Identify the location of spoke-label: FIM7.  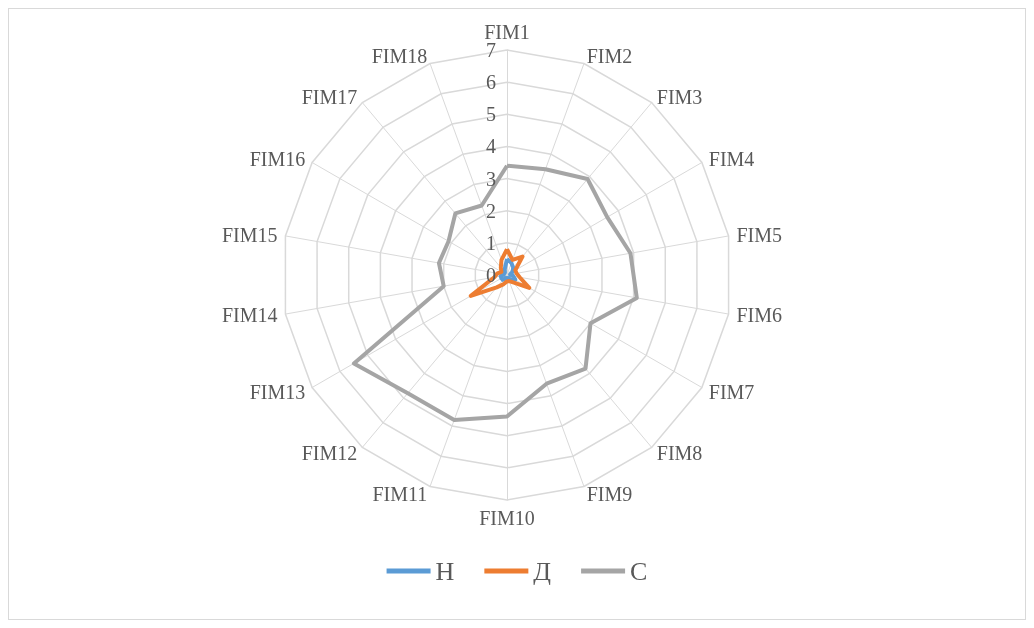
(731, 391).